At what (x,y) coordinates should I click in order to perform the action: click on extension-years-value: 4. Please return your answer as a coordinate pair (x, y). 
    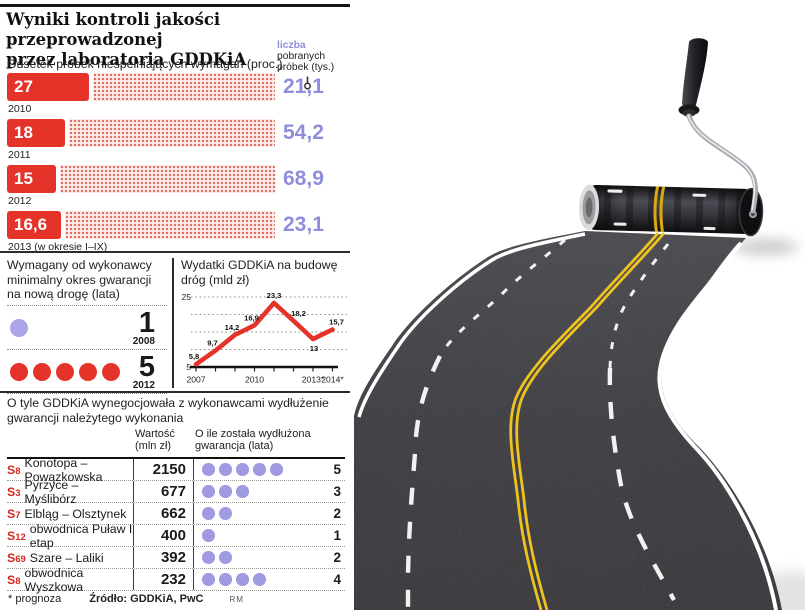
    Looking at the image, I should click on (337, 579).